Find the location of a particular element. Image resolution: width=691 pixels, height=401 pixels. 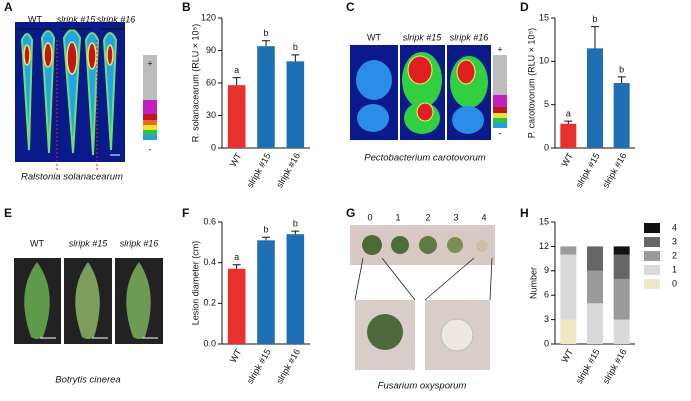

legend-label: 2 is located at coordinates (674, 255).